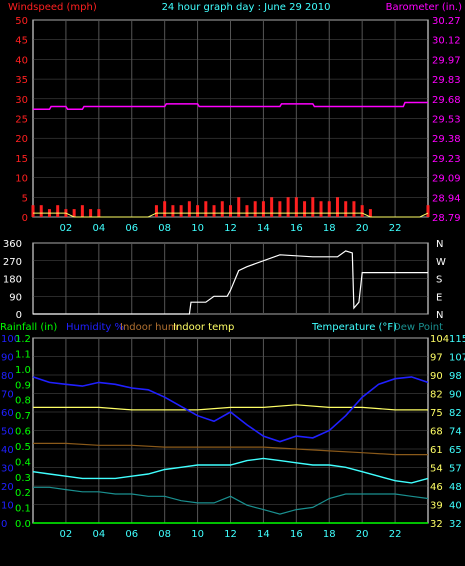 The width and height of the screenshot is (465, 566). What do you see at coordinates (12, 244) in the screenshot?
I see `direction-tick-label: 360` at bounding box center [12, 244].